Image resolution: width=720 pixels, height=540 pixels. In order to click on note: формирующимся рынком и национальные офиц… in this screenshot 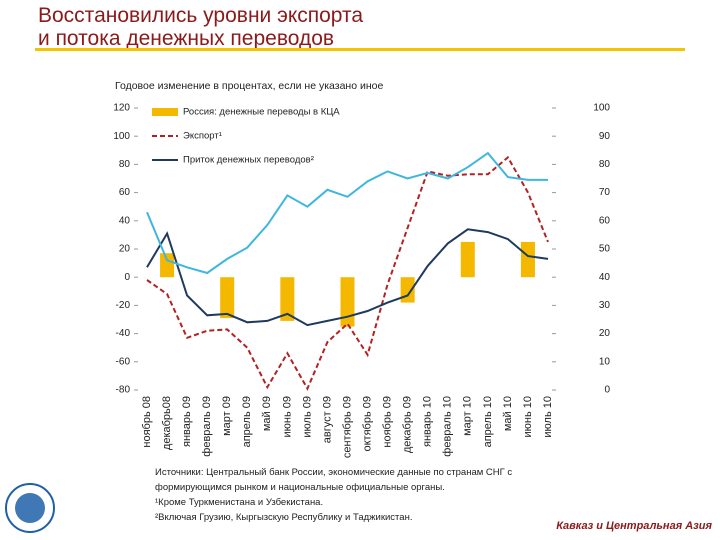, I will do `click(300, 487)`.